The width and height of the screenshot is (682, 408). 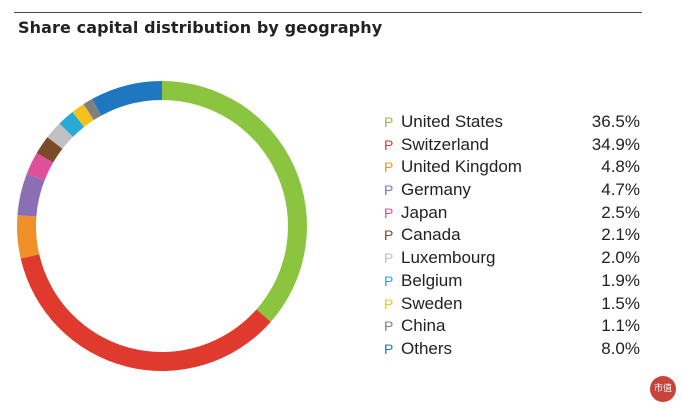 I want to click on legend-item-united-kingdom: P United Kingdom 4.8%, so click(x=520, y=168).